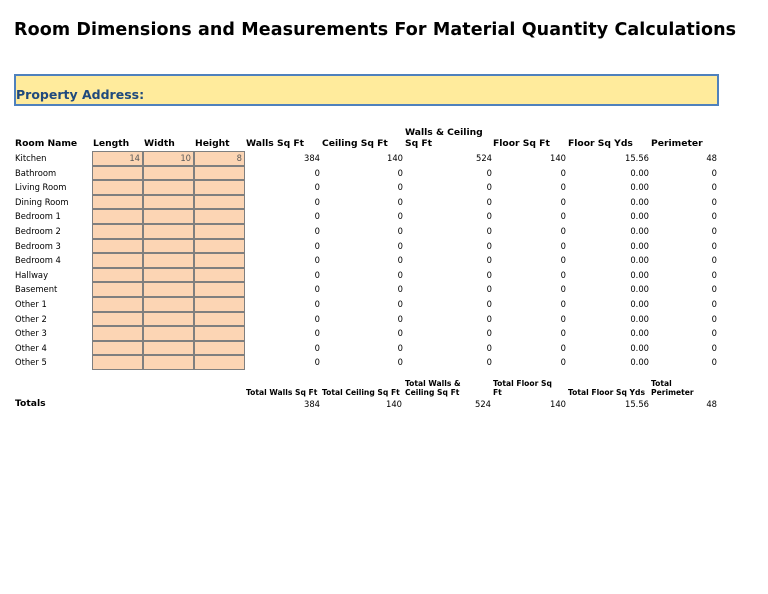  I want to click on room-name-cell: Hallway, so click(32, 274).